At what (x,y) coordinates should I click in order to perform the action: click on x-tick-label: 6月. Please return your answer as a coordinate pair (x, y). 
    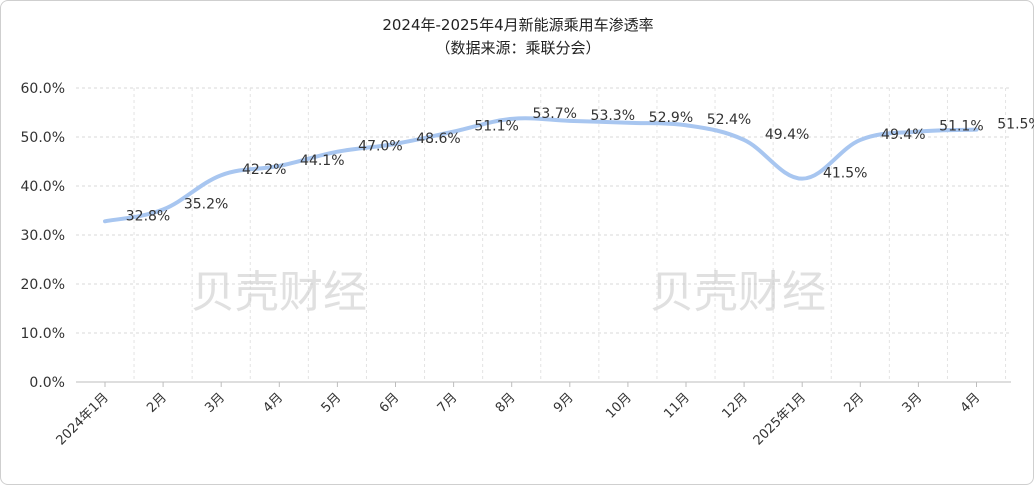
    Looking at the image, I should click on (390, 403).